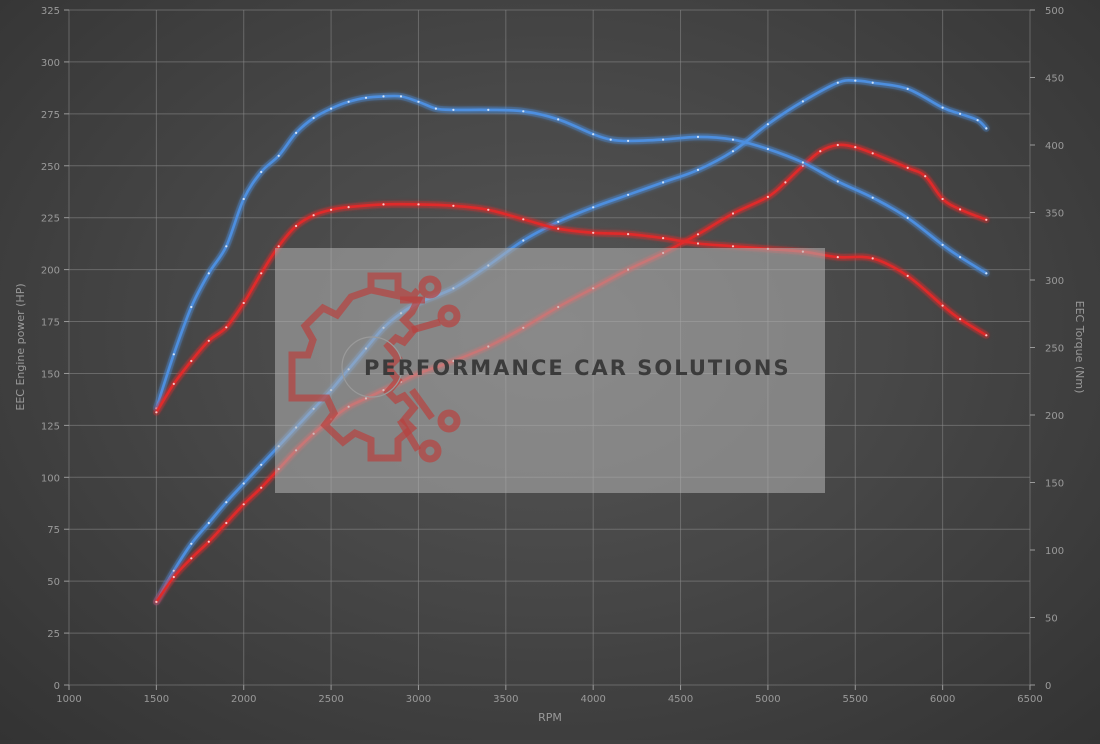  What do you see at coordinates (20, 346) in the screenshot?
I see `y-left-axis-title: EEC Engine power (HP)` at bounding box center [20, 346].